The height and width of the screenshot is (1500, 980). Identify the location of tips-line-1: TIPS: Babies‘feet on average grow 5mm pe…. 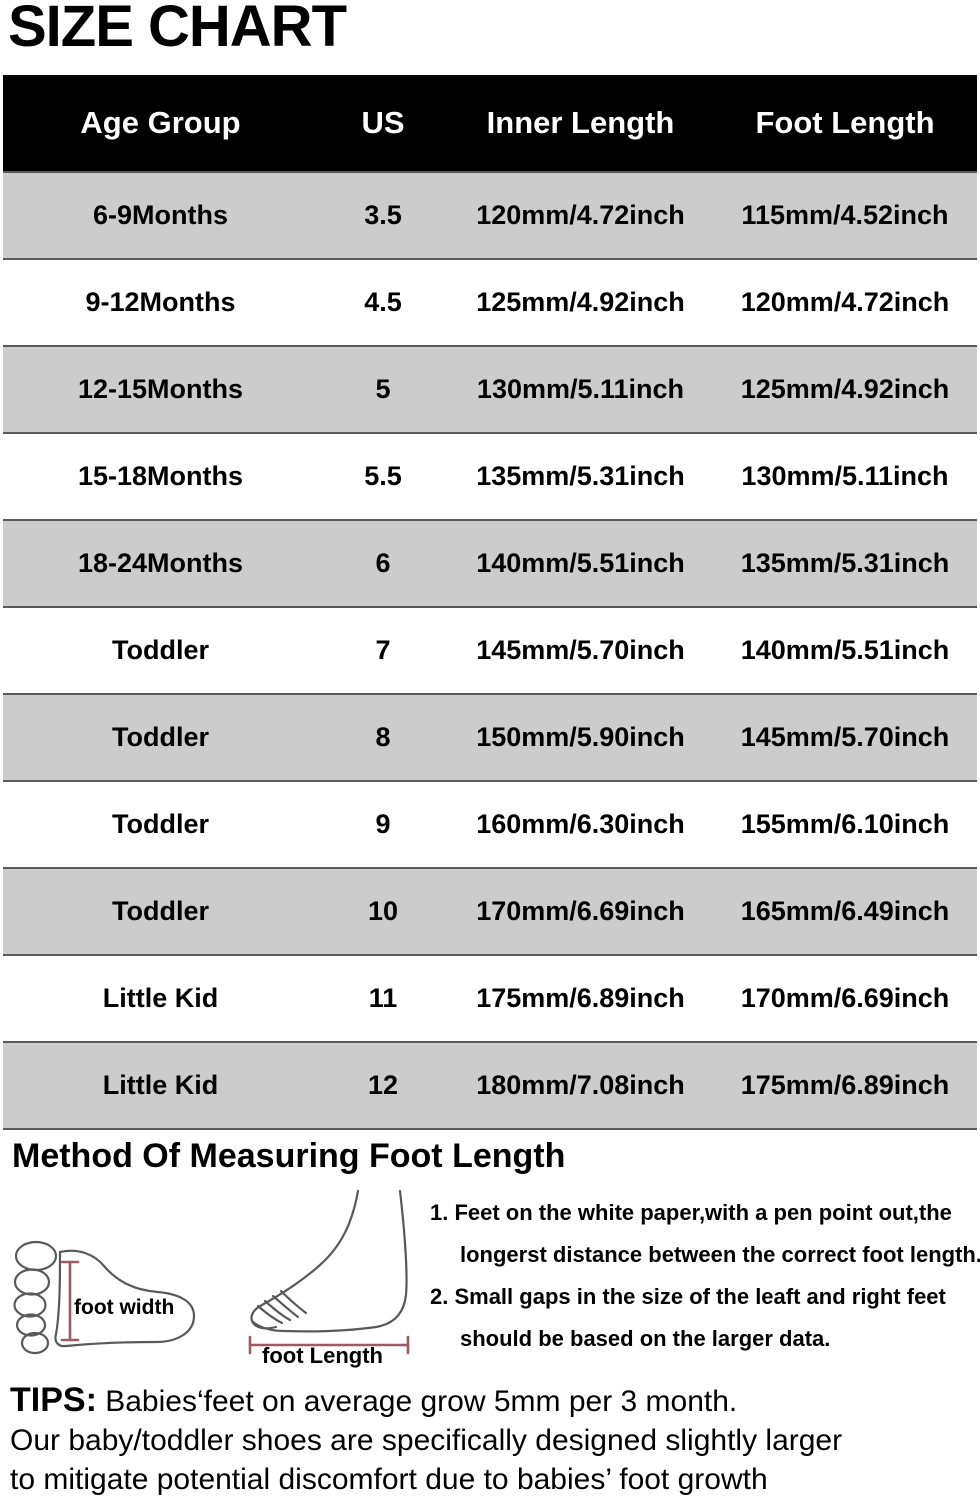
(490, 1401).